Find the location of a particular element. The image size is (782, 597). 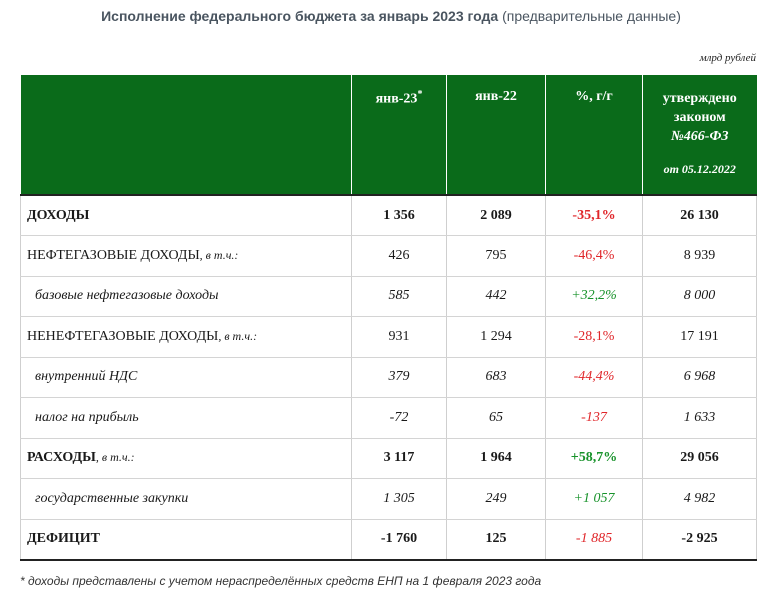

cell-law: 4 982 is located at coordinates (699, 499).